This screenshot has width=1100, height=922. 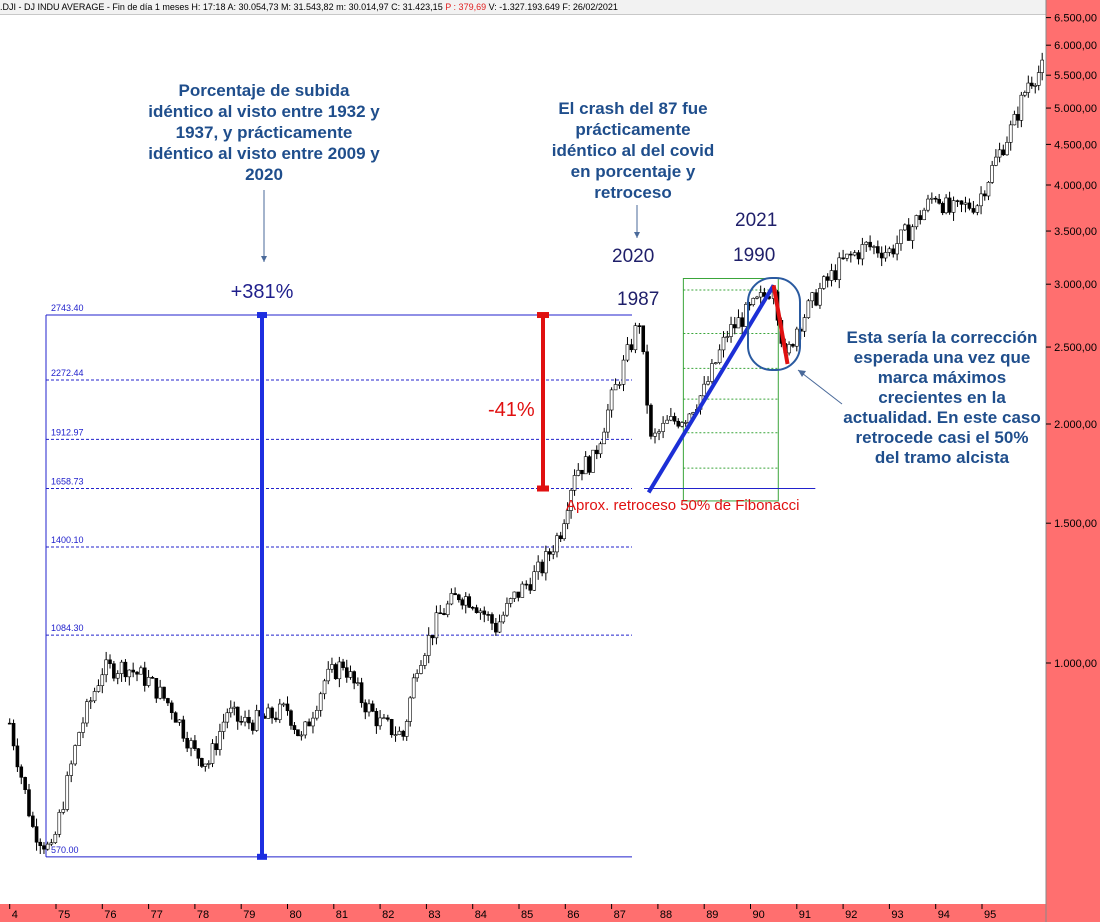 I want to click on fib-level-label: 1400.10, so click(x=67, y=540).